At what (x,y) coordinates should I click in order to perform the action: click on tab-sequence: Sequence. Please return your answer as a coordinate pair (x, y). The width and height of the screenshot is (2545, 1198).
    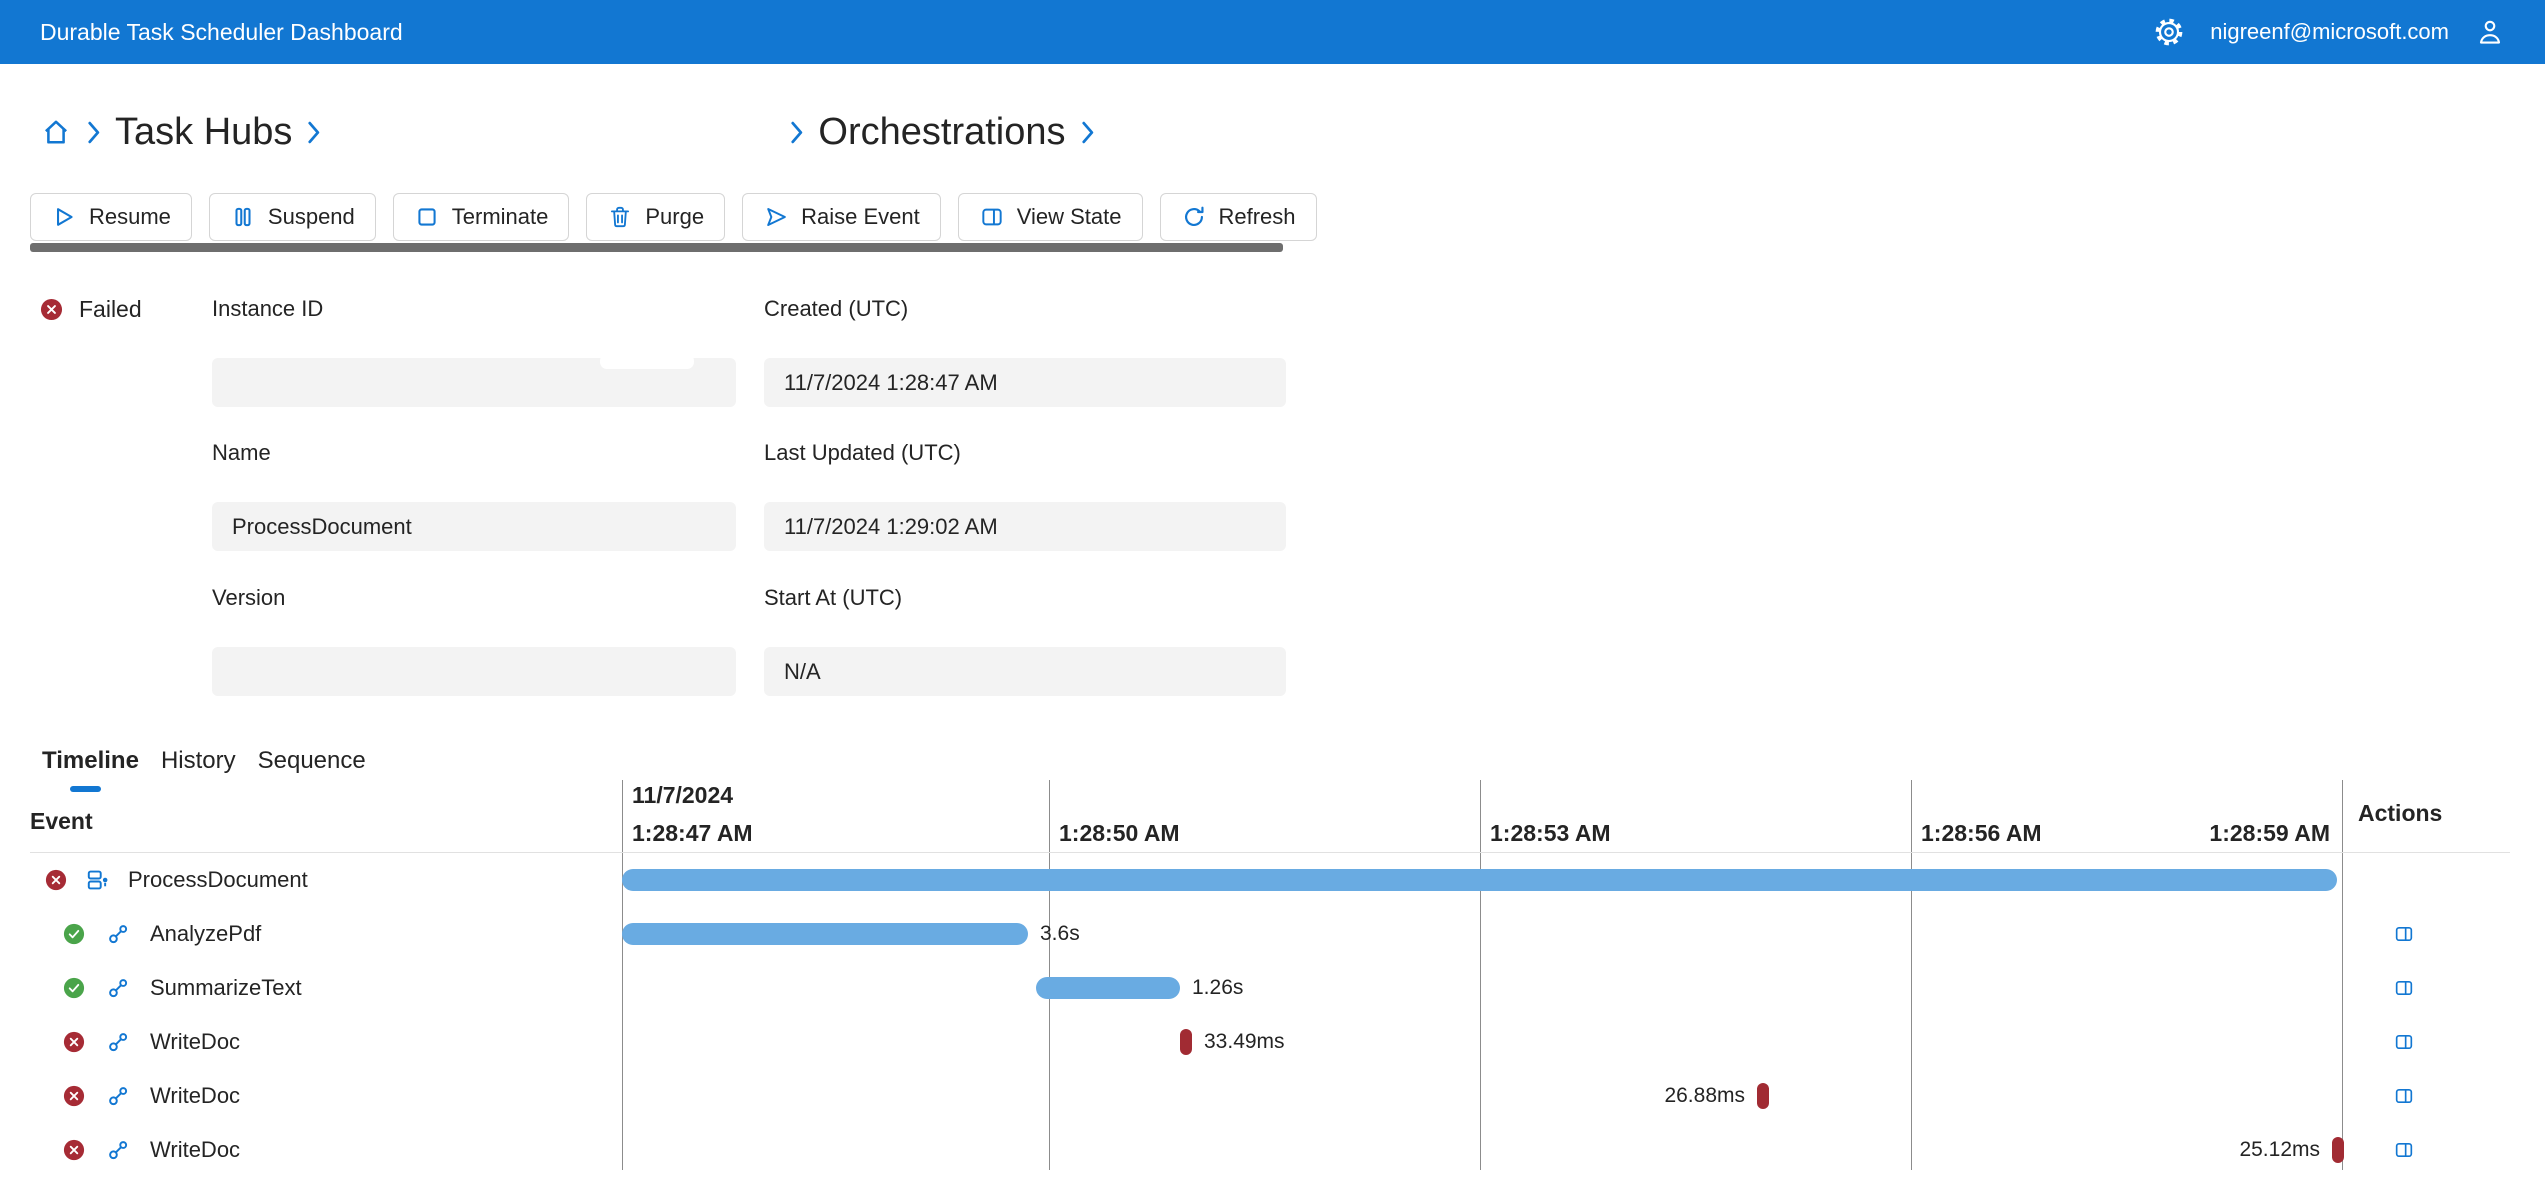
    Looking at the image, I should click on (311, 760).